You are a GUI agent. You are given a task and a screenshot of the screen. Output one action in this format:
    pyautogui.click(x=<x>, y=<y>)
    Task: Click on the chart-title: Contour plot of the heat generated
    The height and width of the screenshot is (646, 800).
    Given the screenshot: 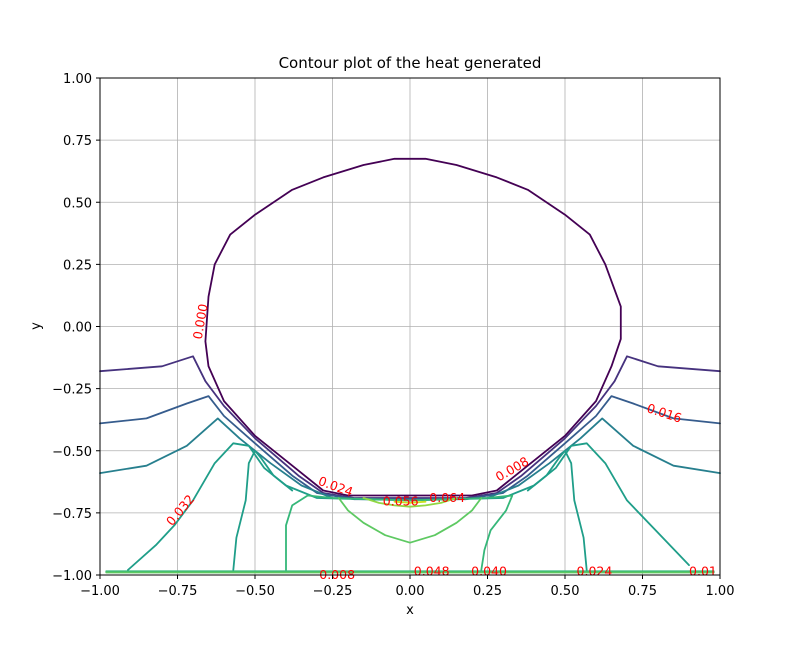 What is the action you would take?
    pyautogui.click(x=410, y=63)
    